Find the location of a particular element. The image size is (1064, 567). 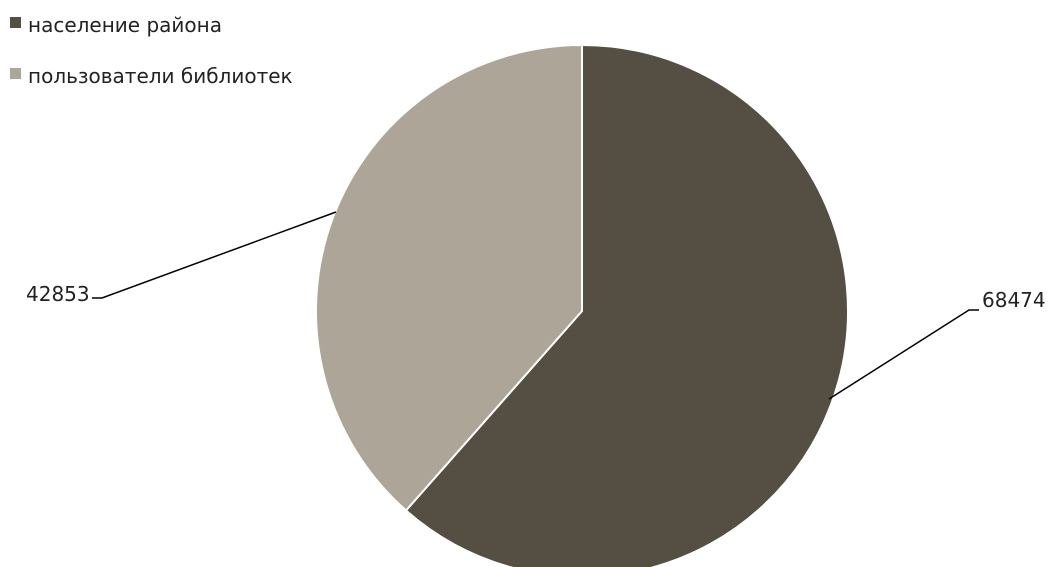

legend-swatch-library-users is located at coordinates (15, 73).